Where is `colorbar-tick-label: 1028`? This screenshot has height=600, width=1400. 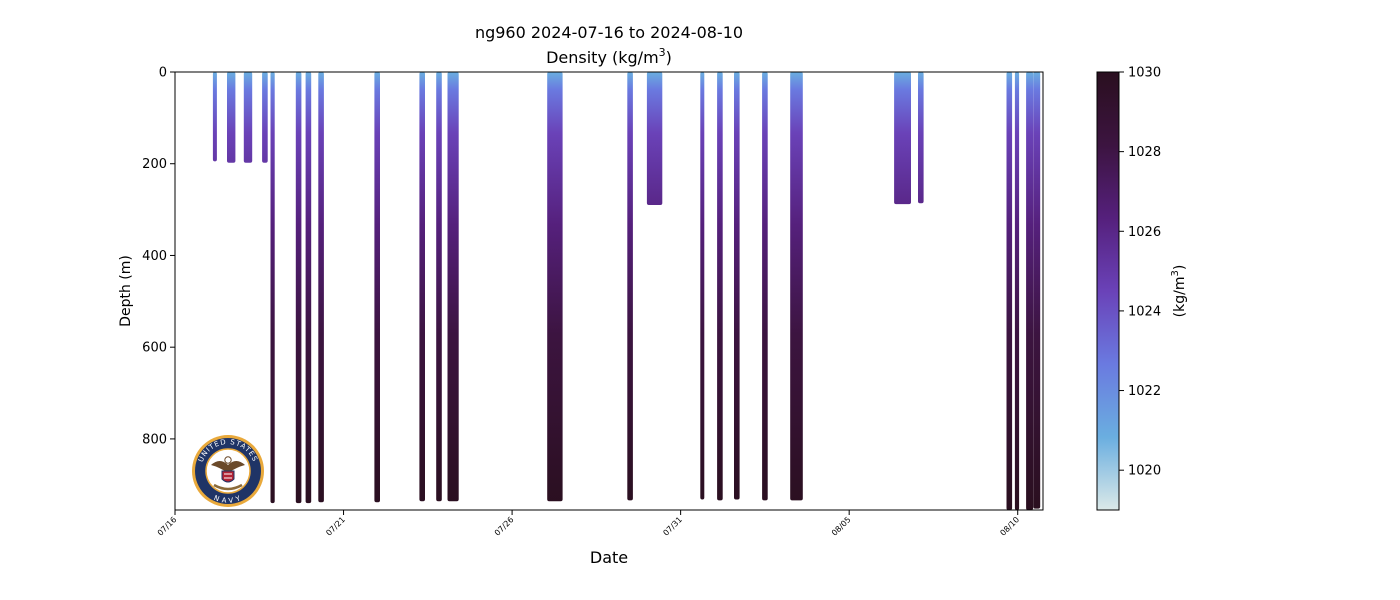
colorbar-tick-label: 1028 is located at coordinates (1144, 152).